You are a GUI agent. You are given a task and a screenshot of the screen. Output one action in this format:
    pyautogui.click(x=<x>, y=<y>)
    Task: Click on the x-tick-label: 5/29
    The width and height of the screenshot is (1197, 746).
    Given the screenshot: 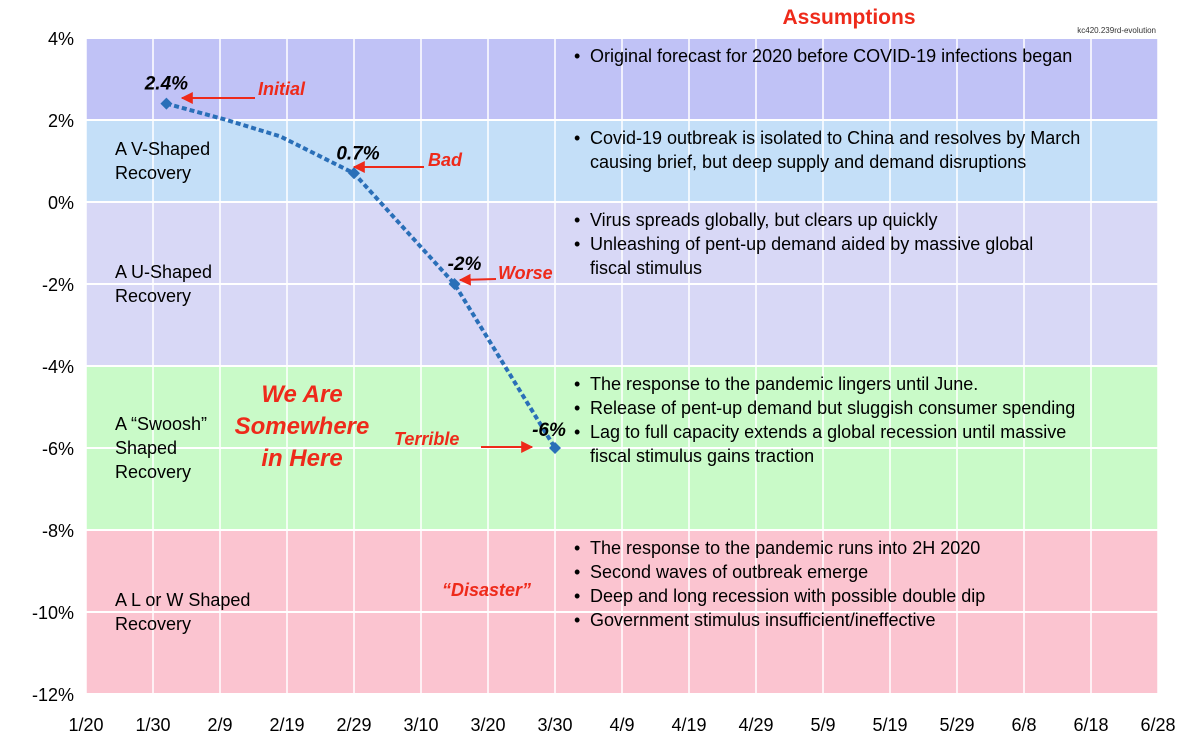 What is the action you would take?
    pyautogui.click(x=956, y=725)
    